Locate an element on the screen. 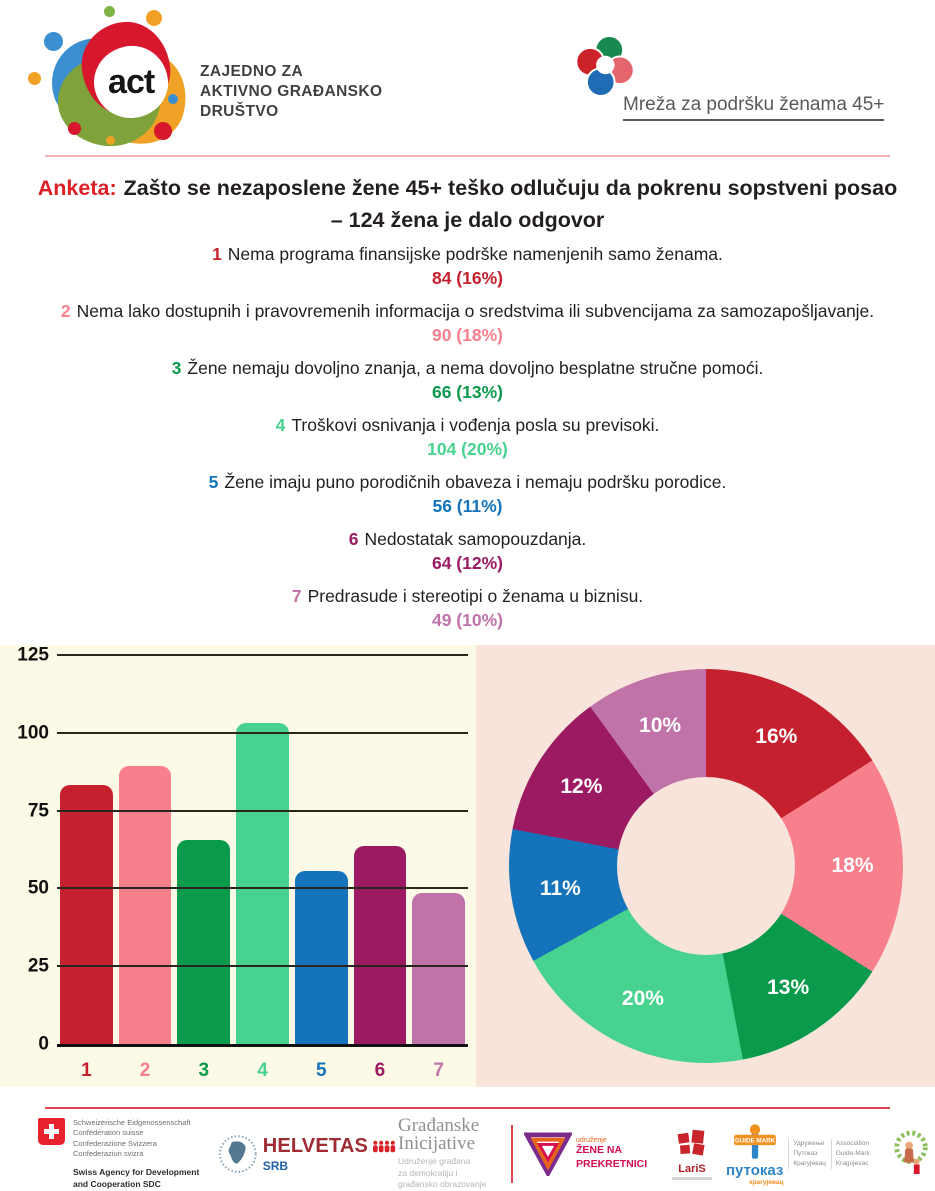  pinwheel-icon is located at coordinates (605, 66).